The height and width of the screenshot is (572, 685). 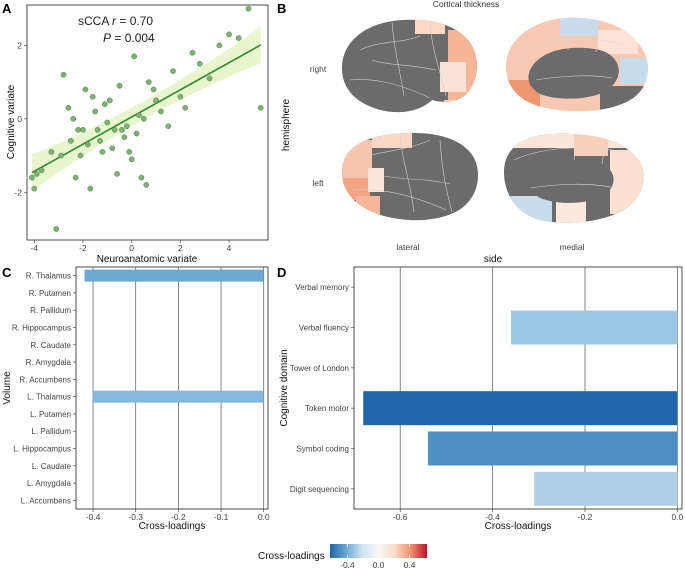 I want to click on category-label: Symbol coding, so click(x=323, y=449).